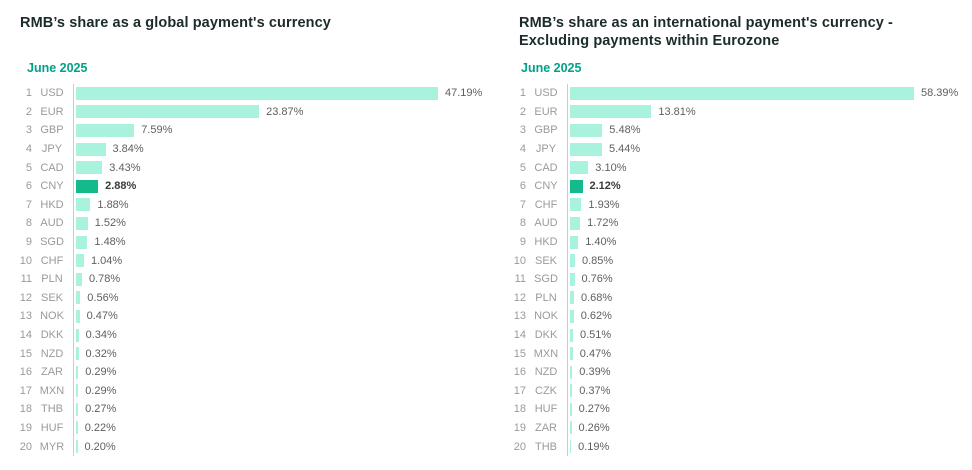  I want to click on bar-track: 1.04%, so click(281, 260).